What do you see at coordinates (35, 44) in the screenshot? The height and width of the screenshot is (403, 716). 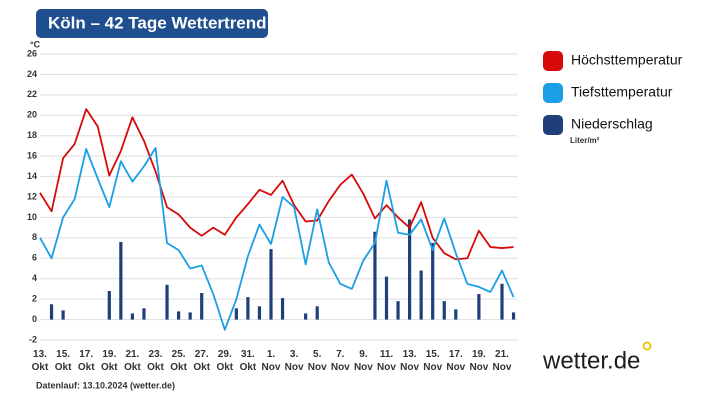 I see `y-unit: °C` at bounding box center [35, 44].